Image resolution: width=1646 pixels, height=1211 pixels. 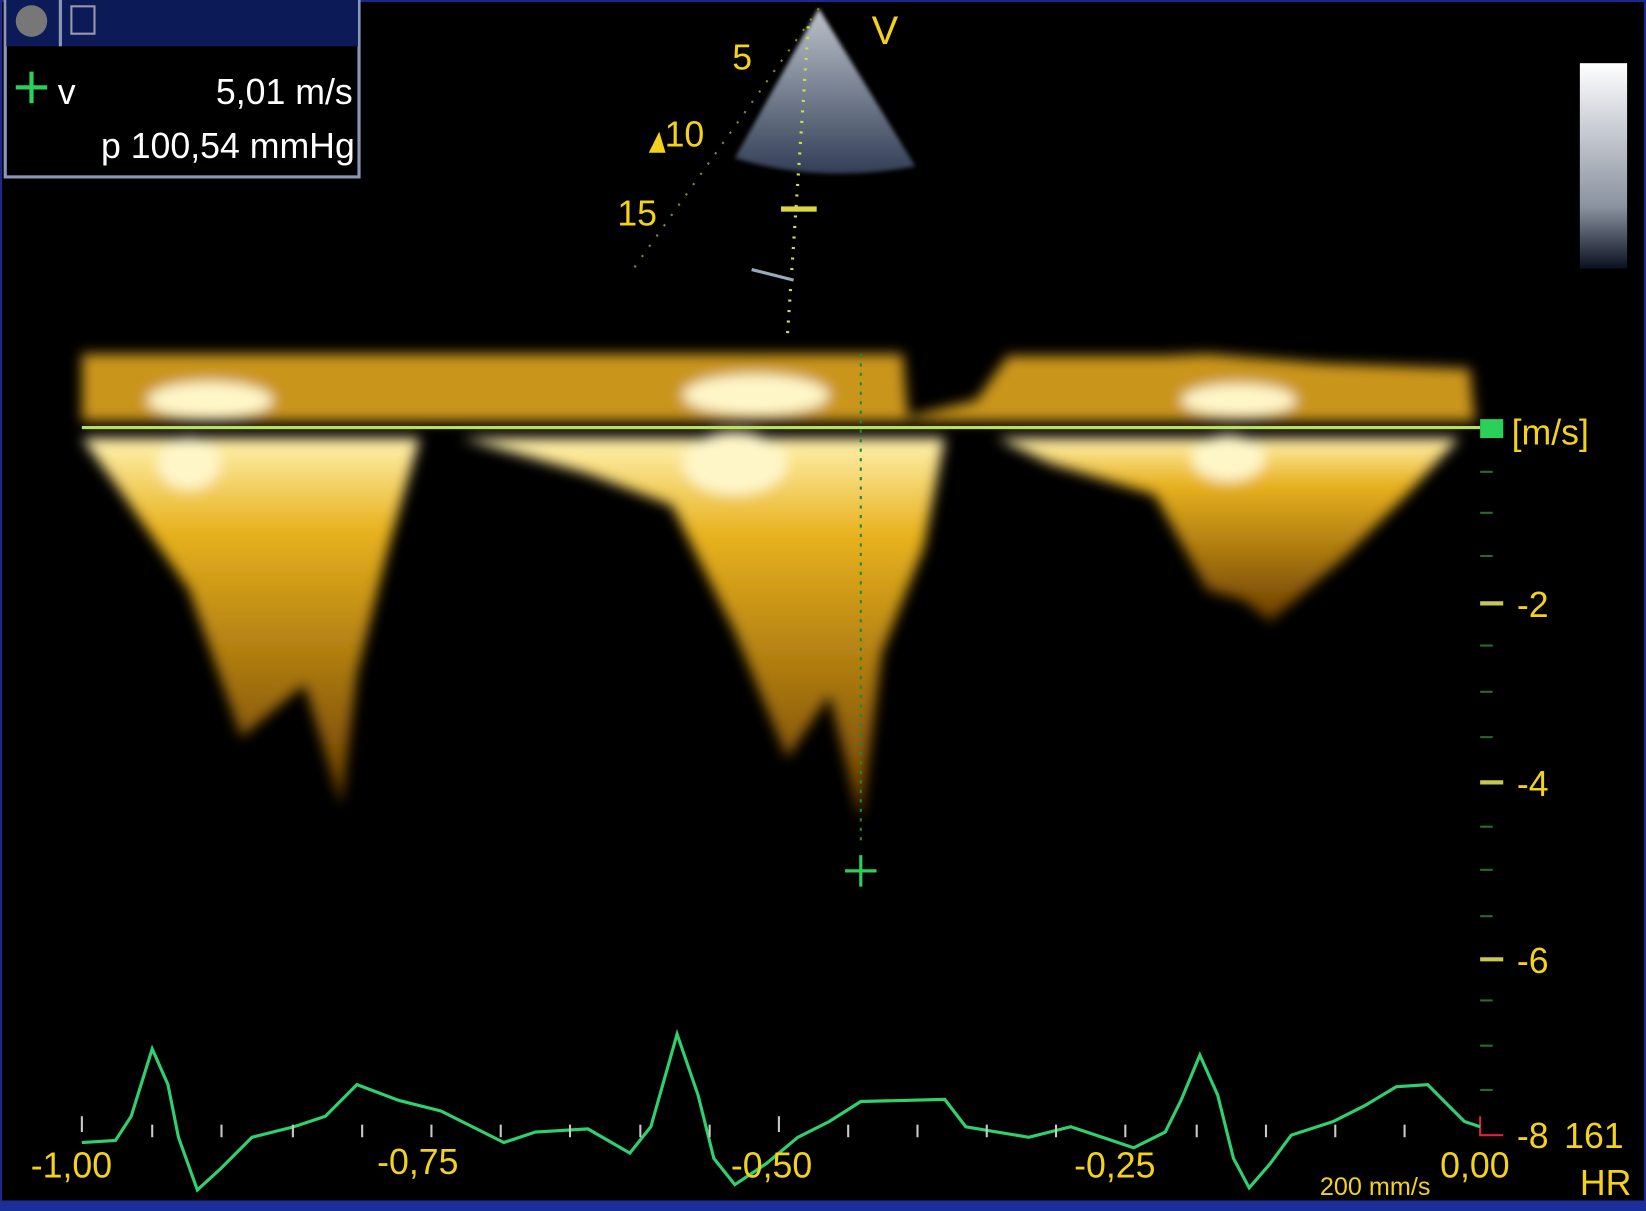 What do you see at coordinates (31, 21) in the screenshot?
I see `record-icon` at bounding box center [31, 21].